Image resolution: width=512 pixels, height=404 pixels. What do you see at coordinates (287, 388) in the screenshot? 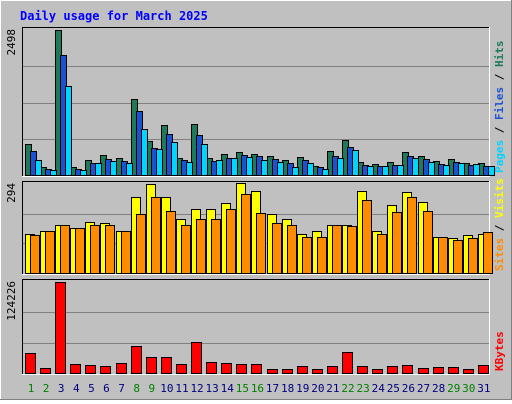
I see `x-tick-label-18: 18` at bounding box center [287, 388].